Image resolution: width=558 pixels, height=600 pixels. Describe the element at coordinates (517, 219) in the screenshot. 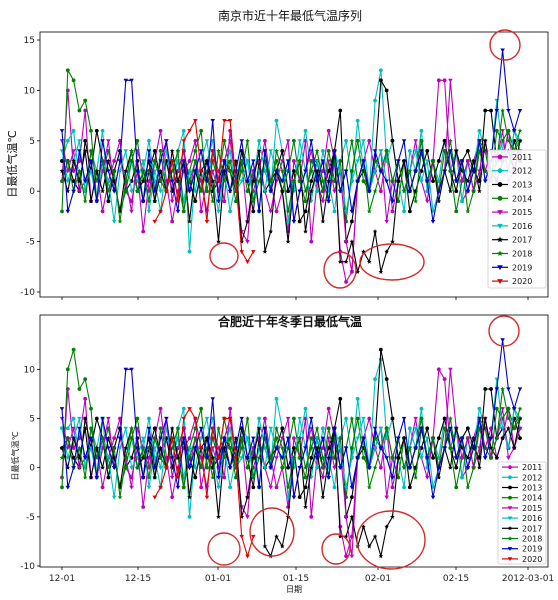

I see `legend: 2011 2012 2013 2014 2015 2016 2017 2018 2019 2020` at that location.